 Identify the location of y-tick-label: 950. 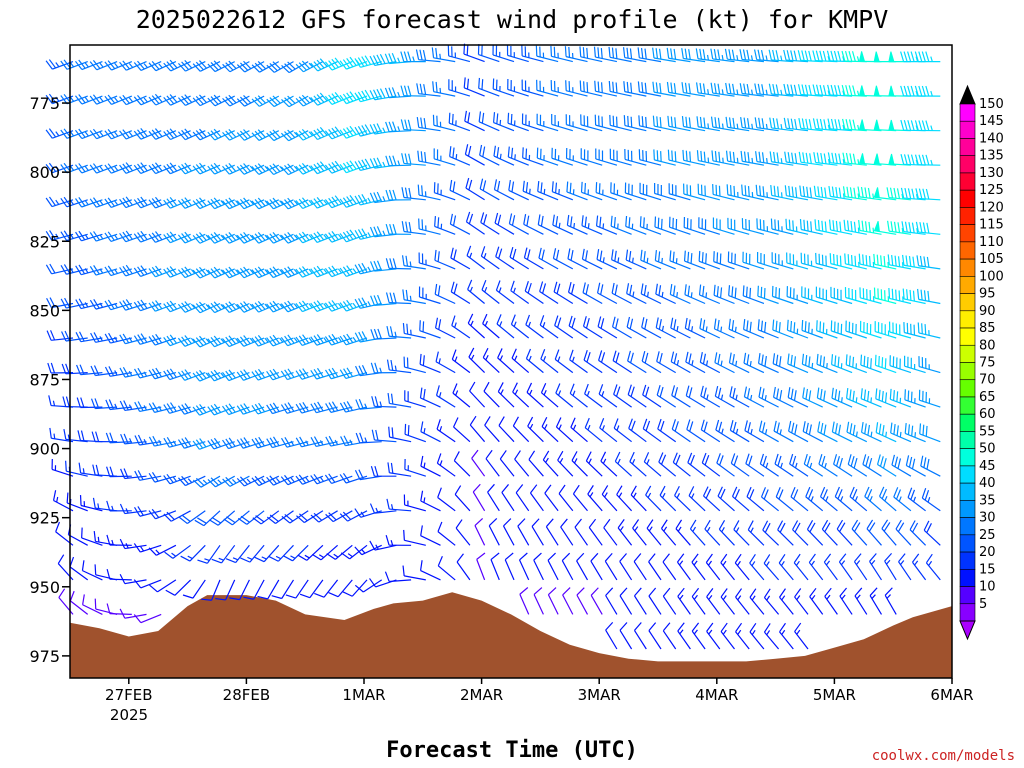
(44, 587).